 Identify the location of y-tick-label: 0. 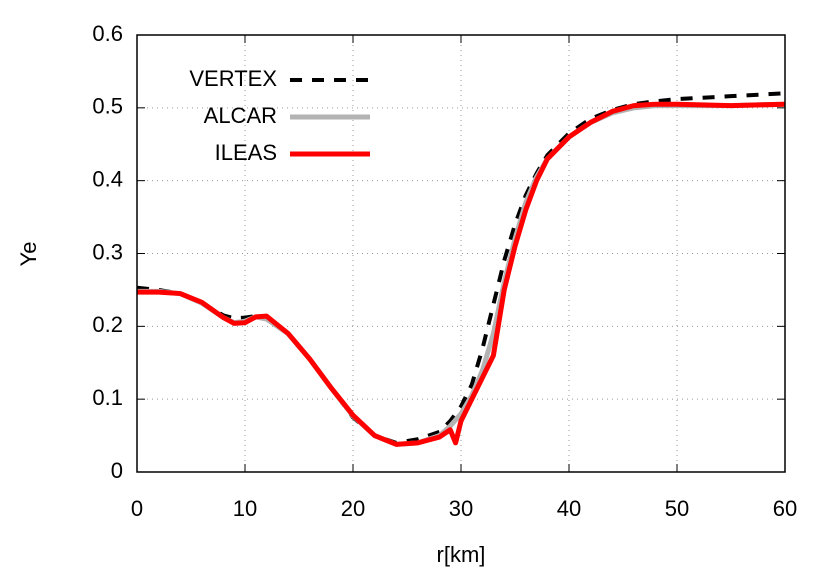
(117, 470).